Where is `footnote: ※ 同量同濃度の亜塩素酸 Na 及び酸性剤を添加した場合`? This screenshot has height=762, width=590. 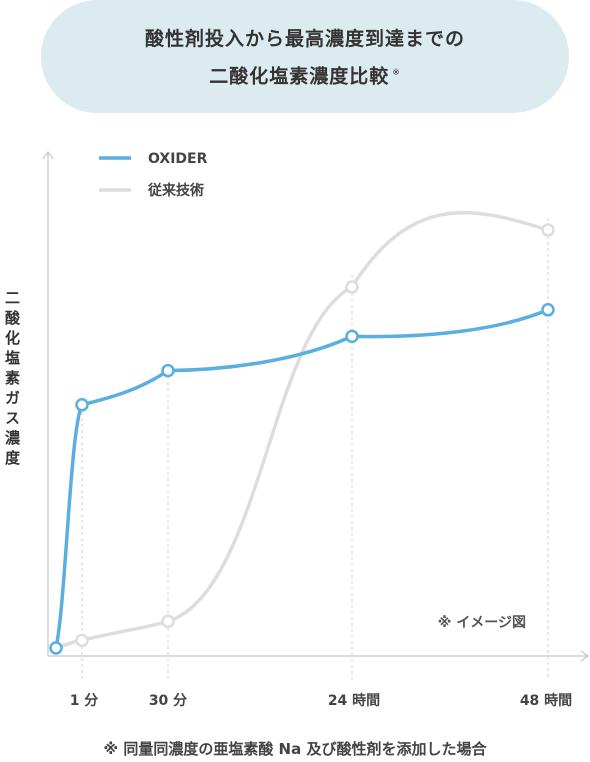
footnote: ※ 同量同濃度の亜塩素酸 Na 及び酸性剤を添加した場合 is located at coordinates (295, 749).